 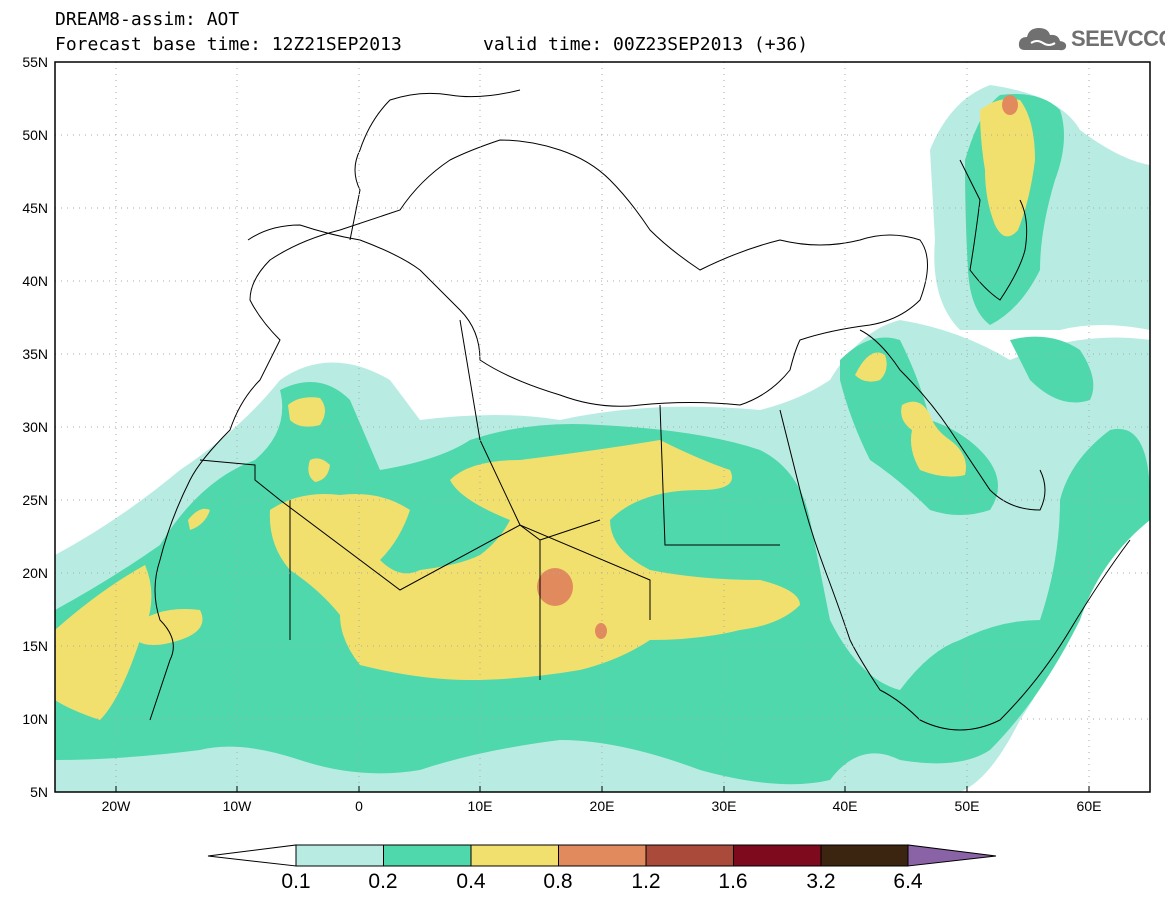 What do you see at coordinates (646, 881) in the screenshot?
I see `colorbar-label: 1.2` at bounding box center [646, 881].